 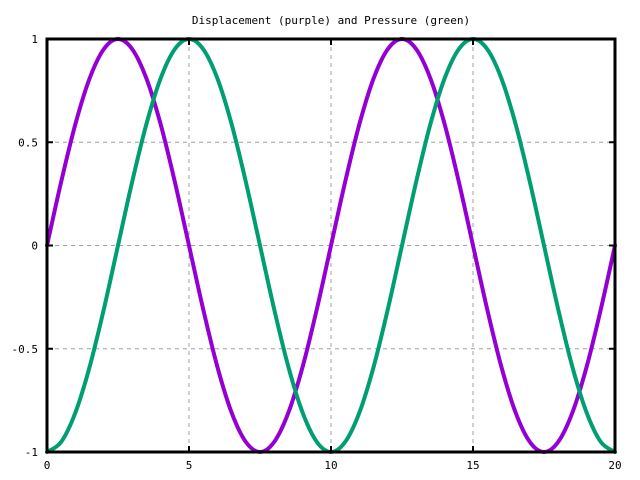 What do you see at coordinates (47, 465) in the screenshot?
I see `x-tick-label: 0` at bounding box center [47, 465].